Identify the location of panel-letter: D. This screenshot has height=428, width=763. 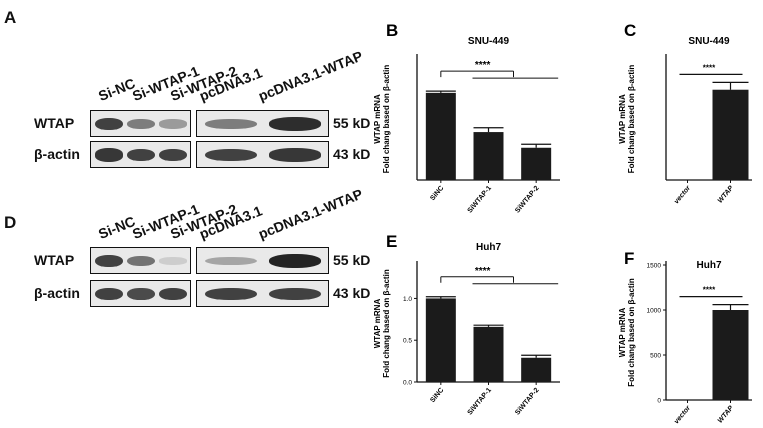
(10, 222).